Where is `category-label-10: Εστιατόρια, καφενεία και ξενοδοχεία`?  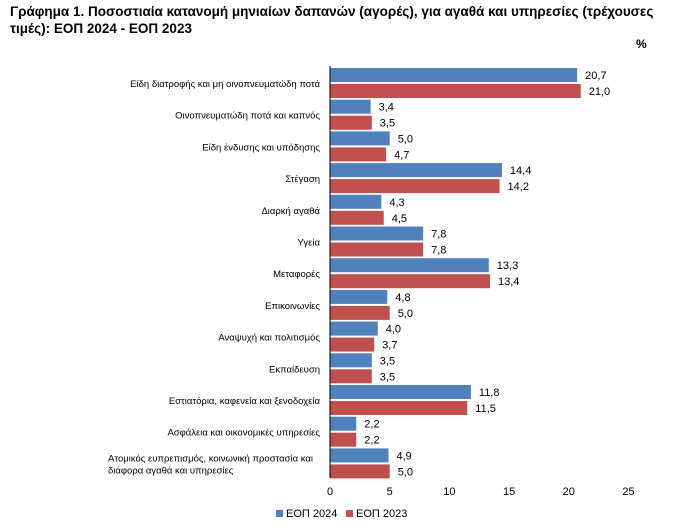 category-label-10: Εστιατόρια, καφενεία και ξενοδοχεία is located at coordinates (245, 401).